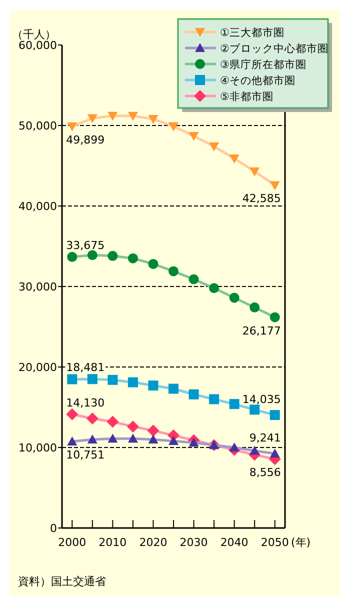 This screenshot has height=606, width=350. What do you see at coordinates (261, 399) in the screenshot?
I see `data-label: 14,035` at bounding box center [261, 399].